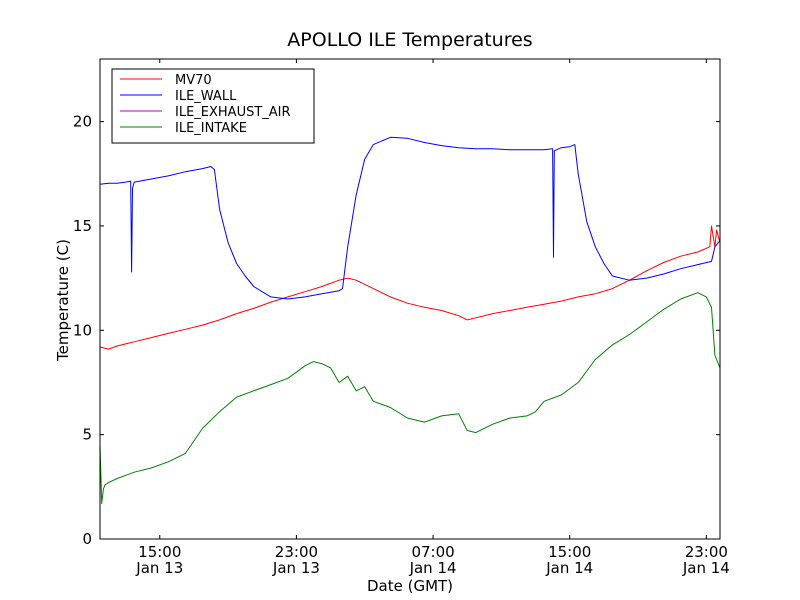 Image resolution: width=800 pixels, height=600 pixels. I want to click on chart-title: APOLLO ILE Temperatures, so click(409, 40).